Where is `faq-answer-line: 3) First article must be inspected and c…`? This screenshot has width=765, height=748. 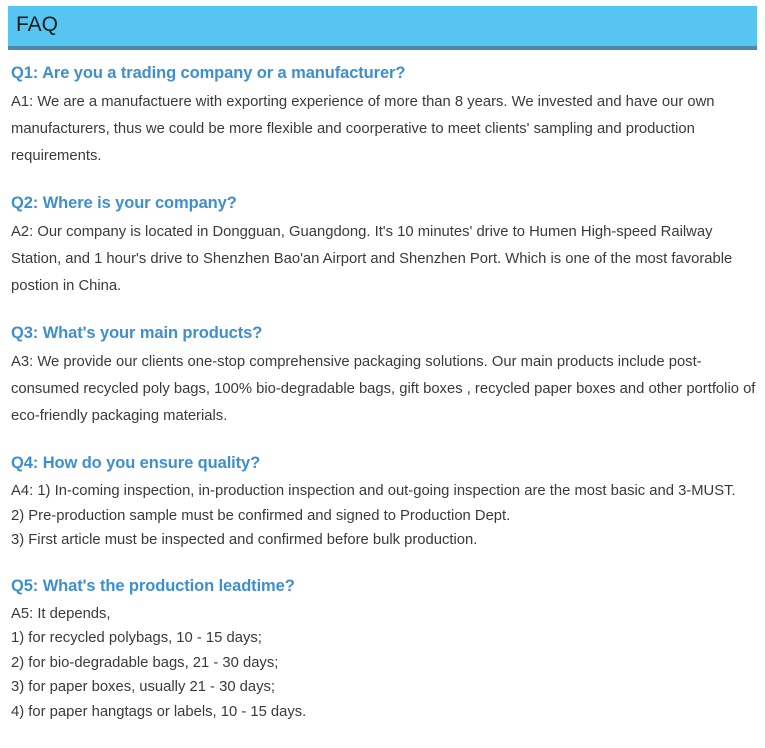 faq-answer-line: 3) First article must be inspected and c… is located at coordinates (244, 540).